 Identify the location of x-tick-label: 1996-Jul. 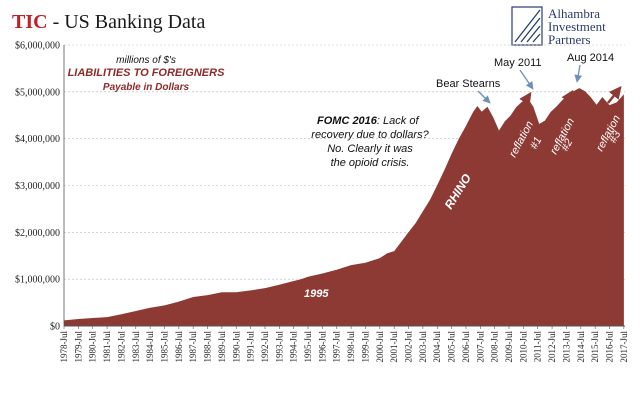
(322, 347).